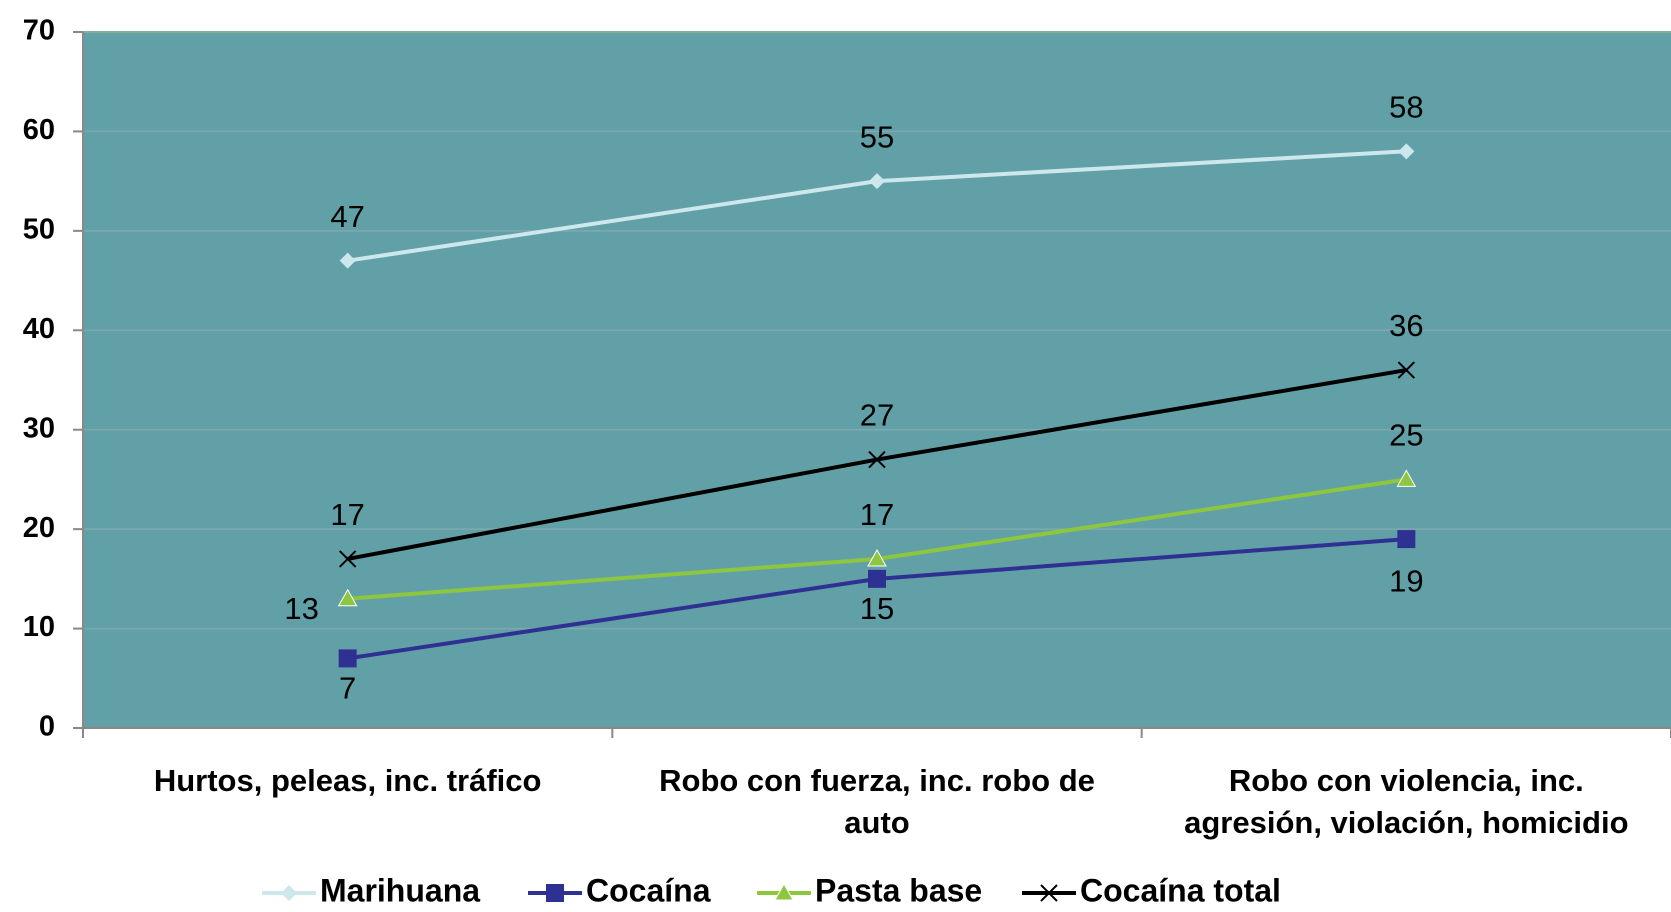 Image resolution: width=1671 pixels, height=912 pixels. What do you see at coordinates (877, 136) in the screenshot?
I see `data-label: 55` at bounding box center [877, 136].